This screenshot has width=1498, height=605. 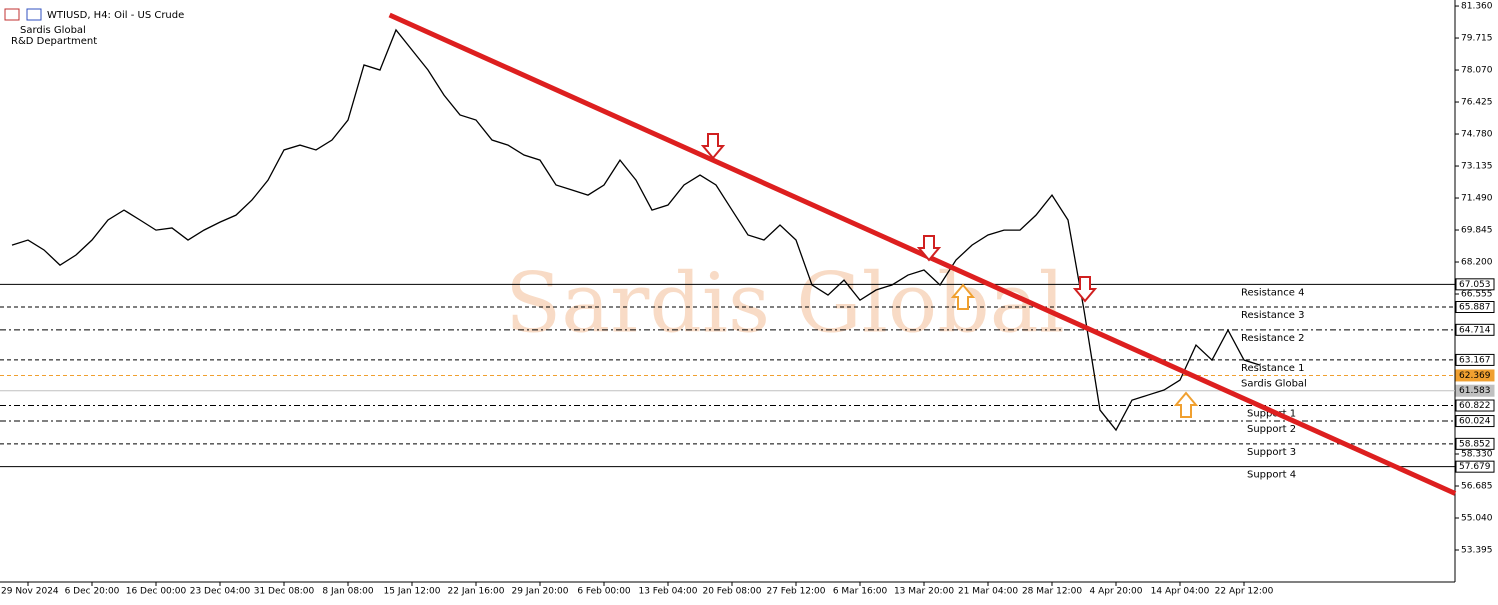 What do you see at coordinates (667, 592) in the screenshot?
I see `x-tick-label: 13 Feb 04:00` at bounding box center [667, 592].